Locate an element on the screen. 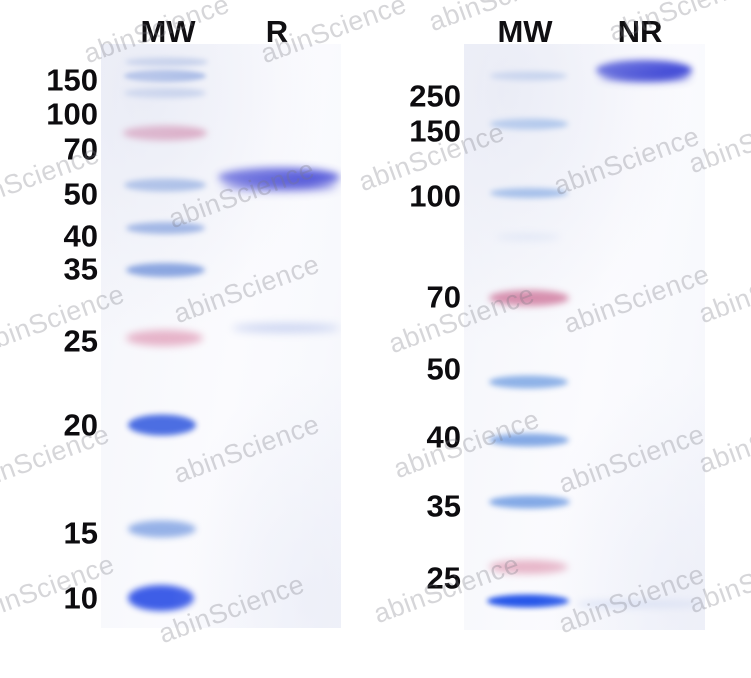  mw-marker-label: 15 is located at coordinates (80, 533).